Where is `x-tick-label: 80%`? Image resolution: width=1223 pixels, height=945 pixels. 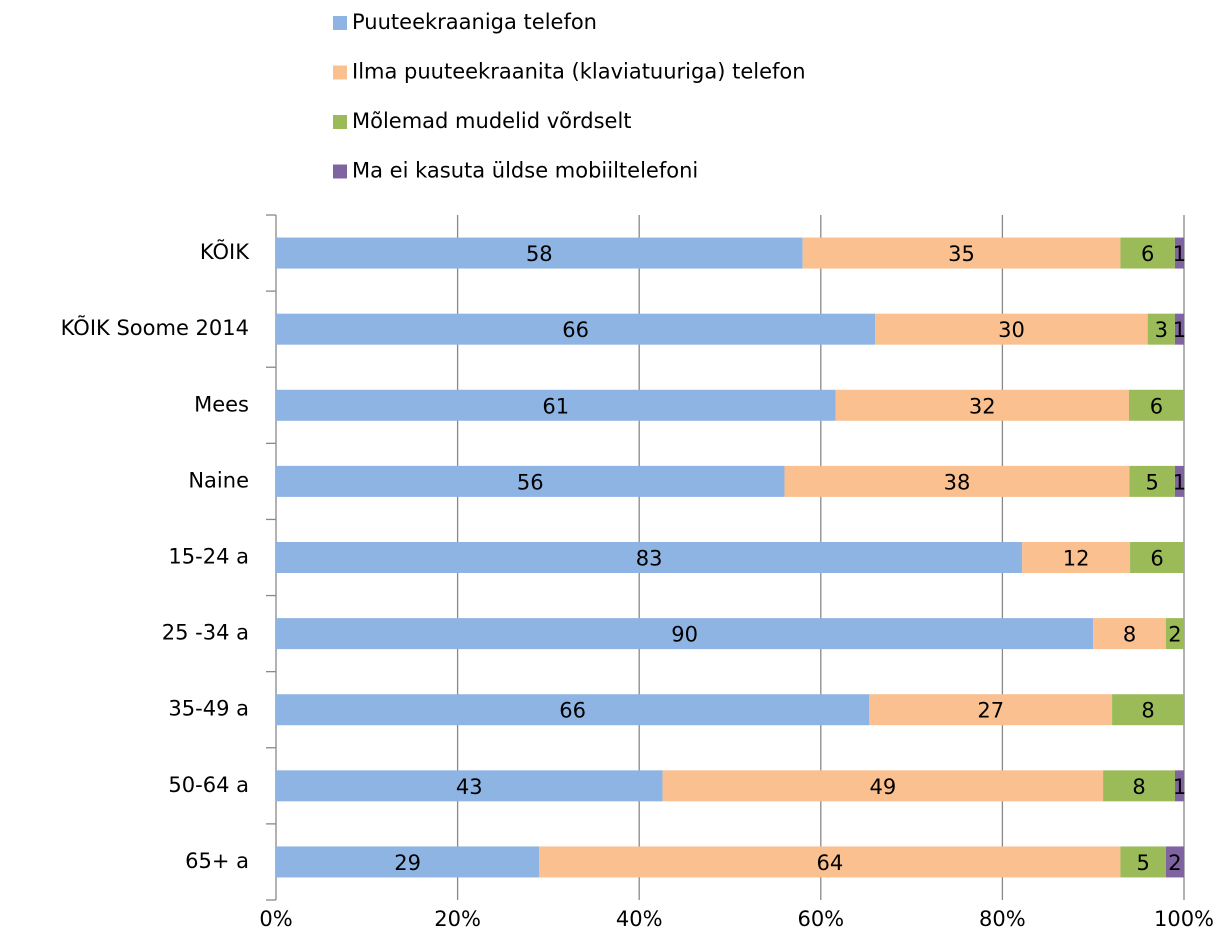 x-tick-label: 80% is located at coordinates (1002, 919).